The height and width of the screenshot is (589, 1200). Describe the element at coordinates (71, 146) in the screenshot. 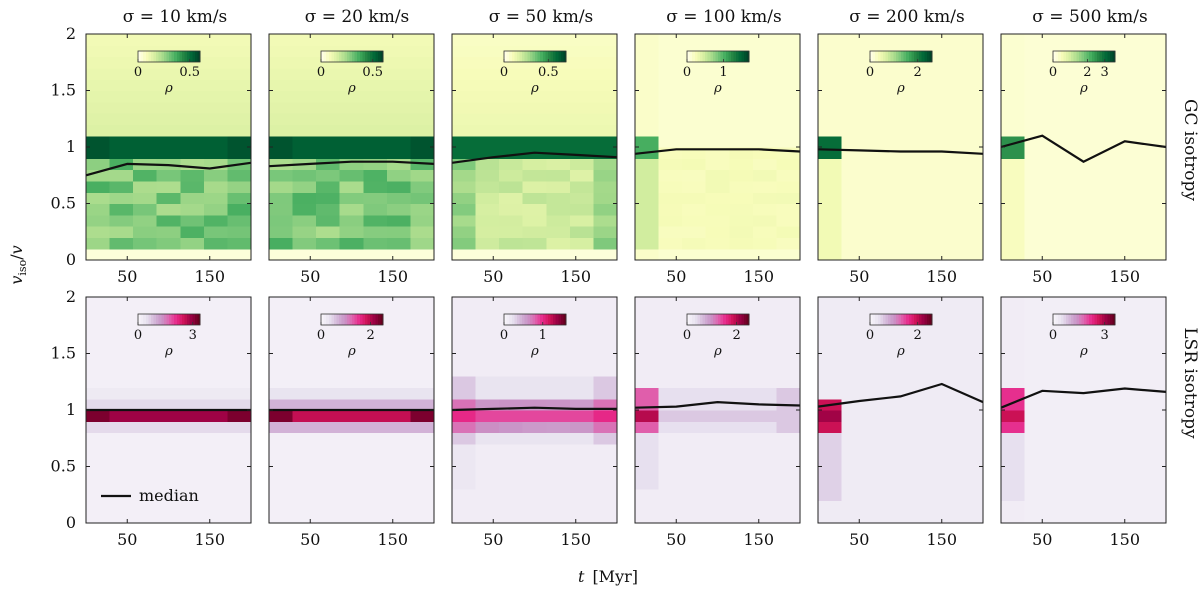

I see `y-tick-label: 1` at that location.